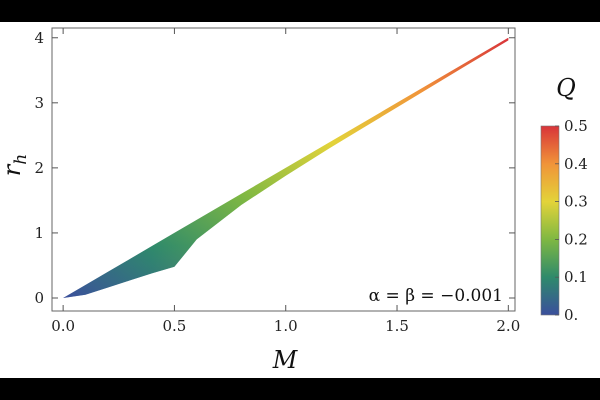 The image size is (600, 400). Describe the element at coordinates (39, 38) in the screenshot. I see `y-tick-label: 4` at that location.